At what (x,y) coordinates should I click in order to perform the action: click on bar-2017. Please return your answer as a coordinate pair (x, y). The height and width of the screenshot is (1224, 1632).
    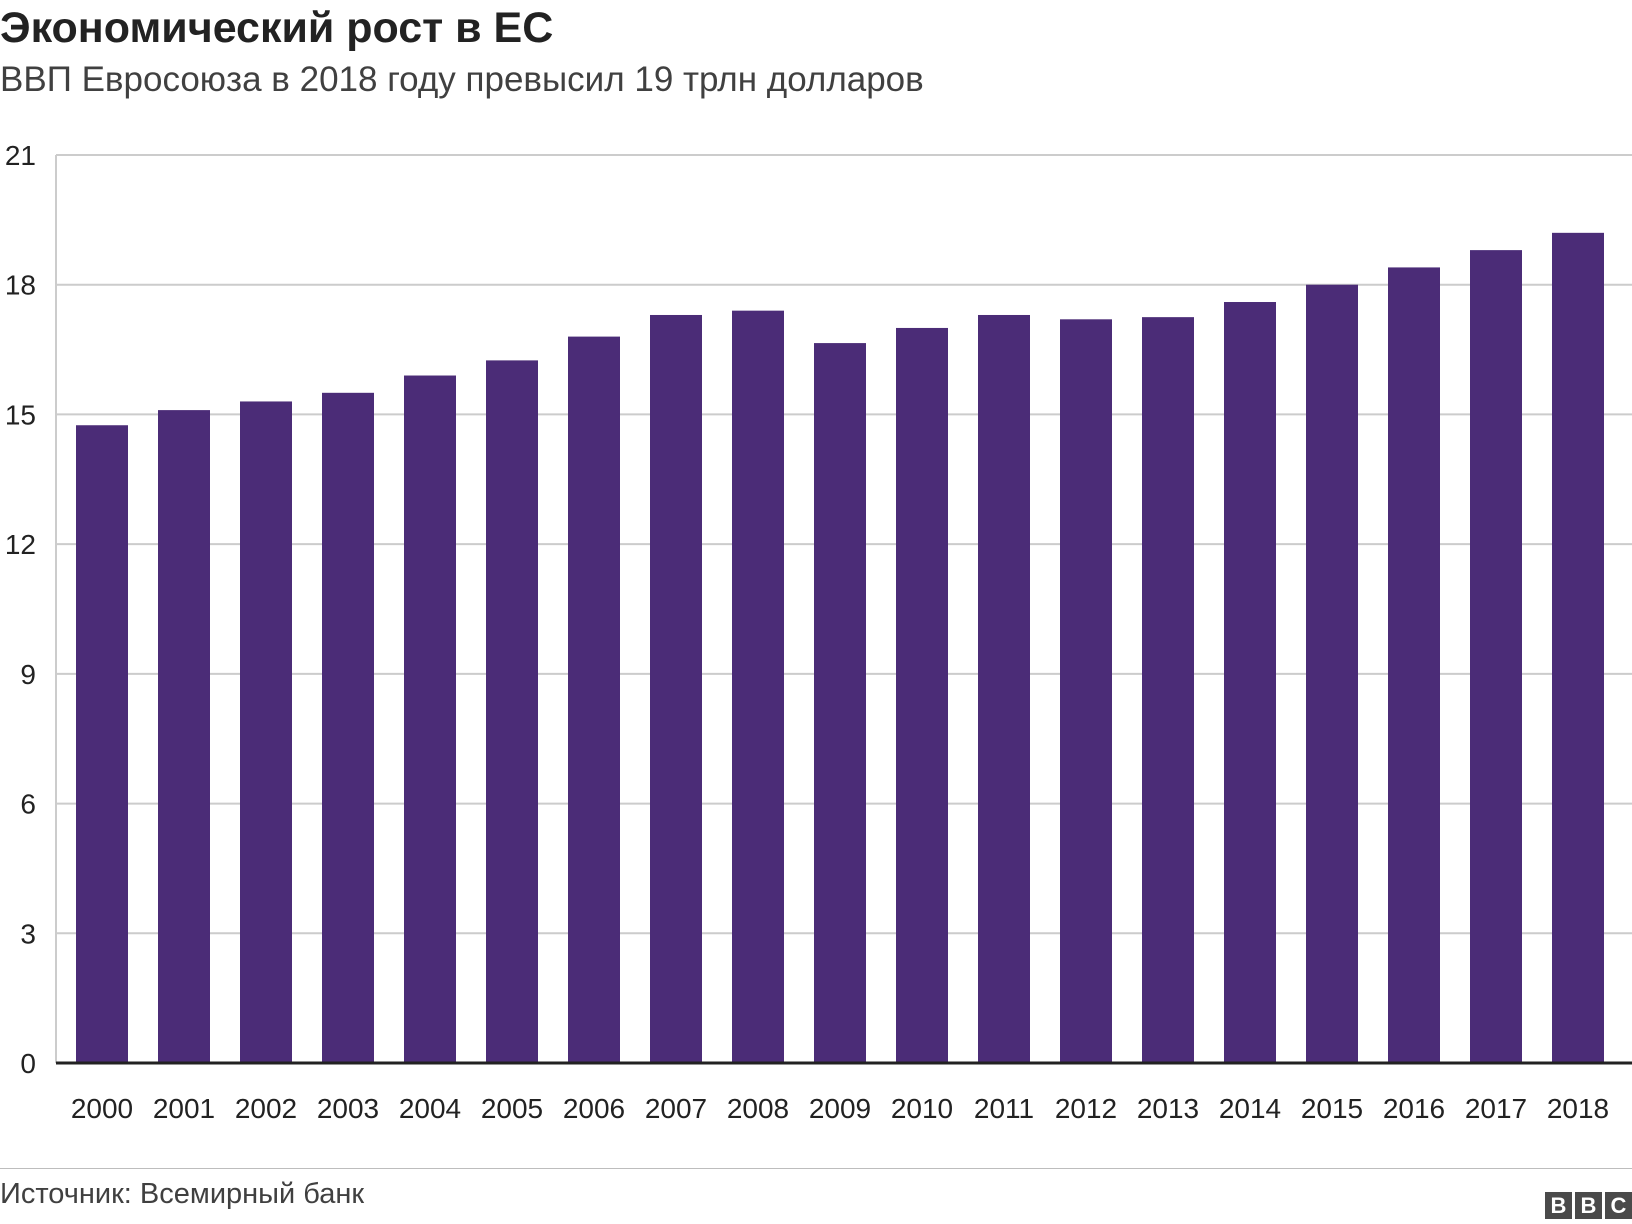
    Looking at the image, I should click on (1496, 657).